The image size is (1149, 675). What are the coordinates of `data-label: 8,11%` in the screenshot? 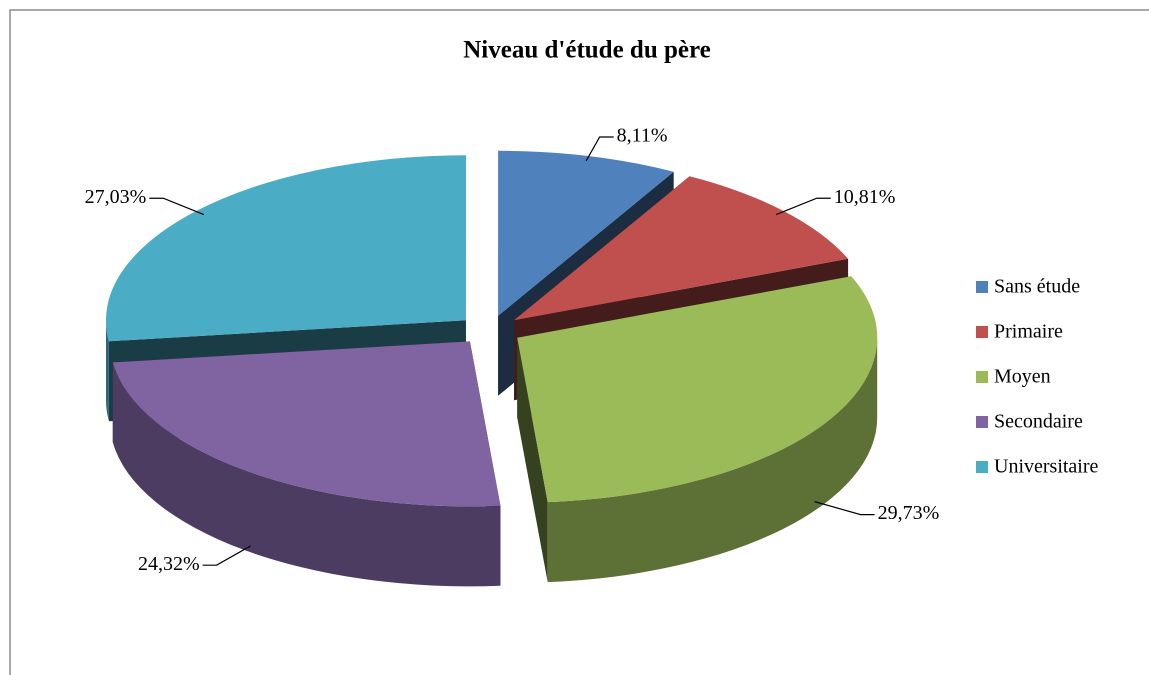 It's located at (642, 136).